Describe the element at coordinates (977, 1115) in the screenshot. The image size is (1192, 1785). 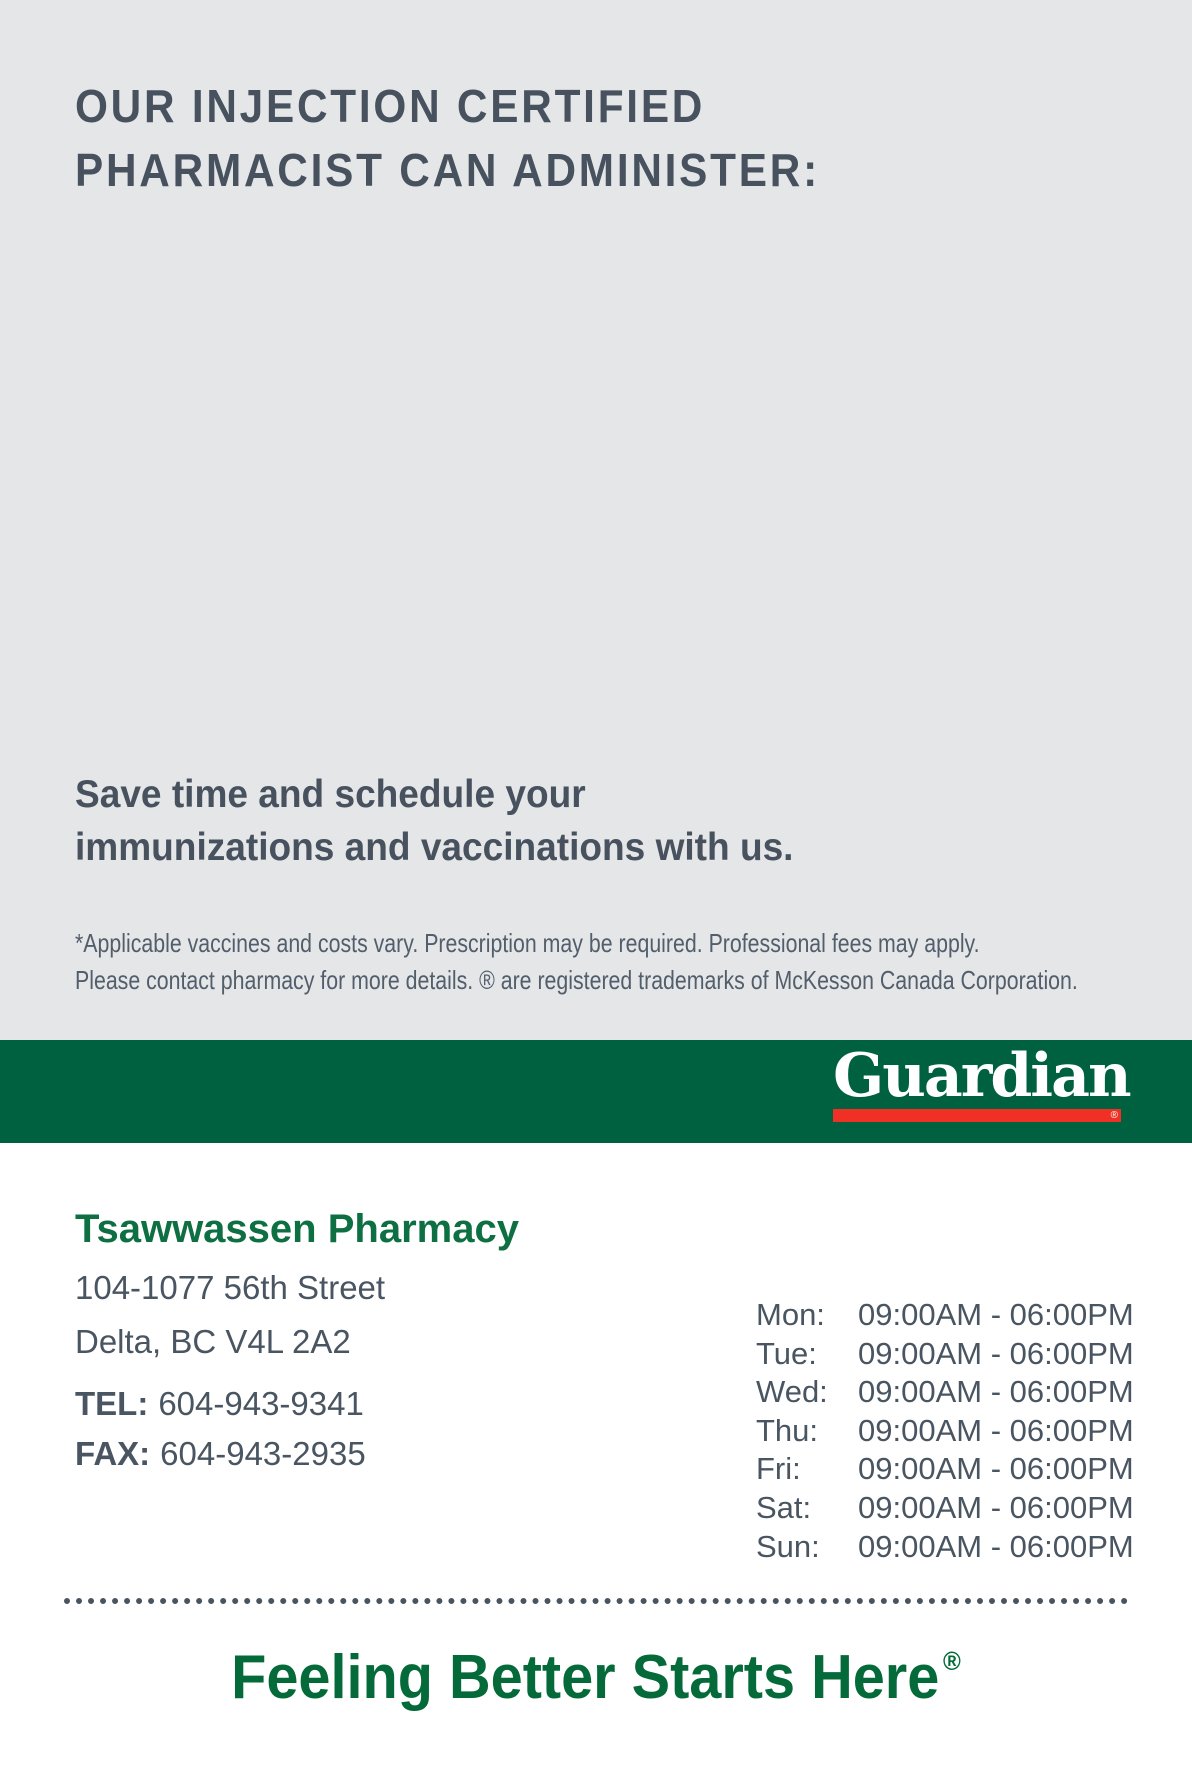
I see `logo-underline-bar: ®` at that location.